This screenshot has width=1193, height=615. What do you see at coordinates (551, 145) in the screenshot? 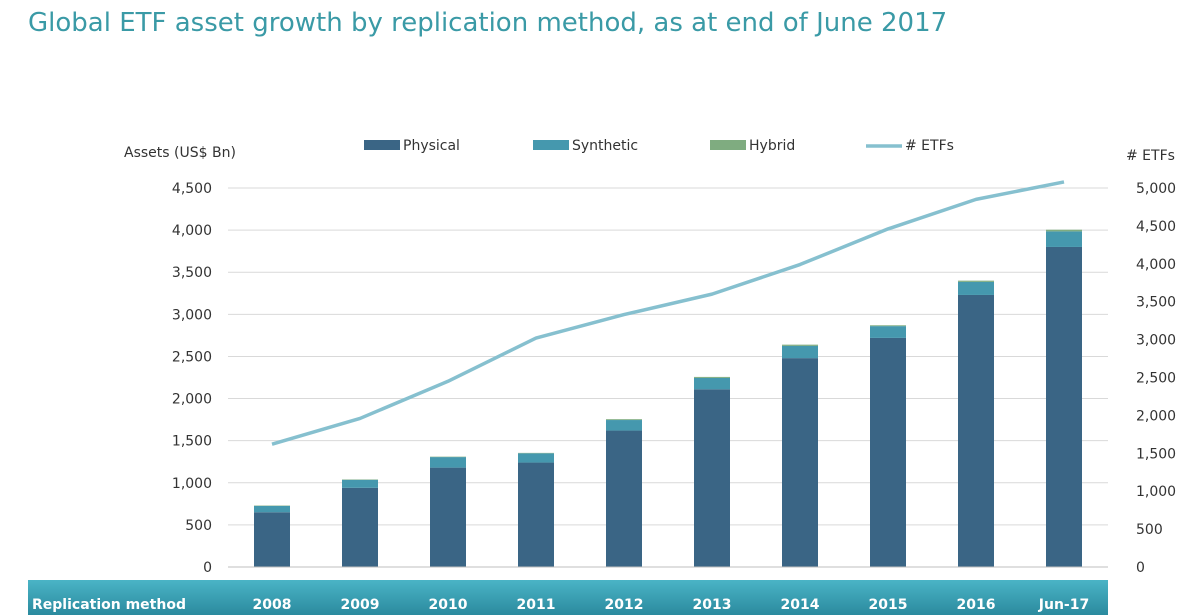
I see `legend-swatch-synthetic` at bounding box center [551, 145].